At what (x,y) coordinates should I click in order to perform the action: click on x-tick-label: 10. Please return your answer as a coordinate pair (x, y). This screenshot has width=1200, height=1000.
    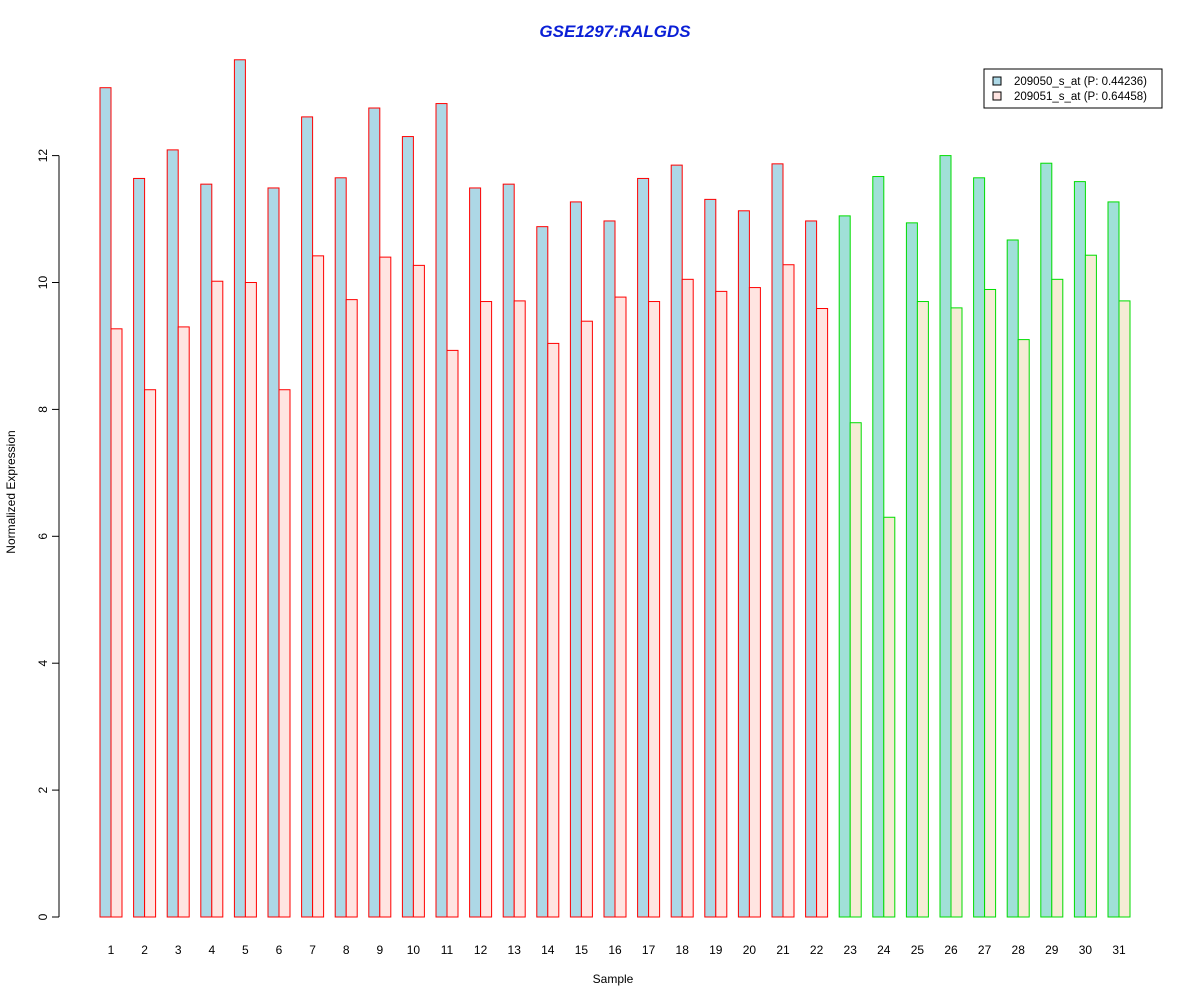
    Looking at the image, I should click on (414, 950).